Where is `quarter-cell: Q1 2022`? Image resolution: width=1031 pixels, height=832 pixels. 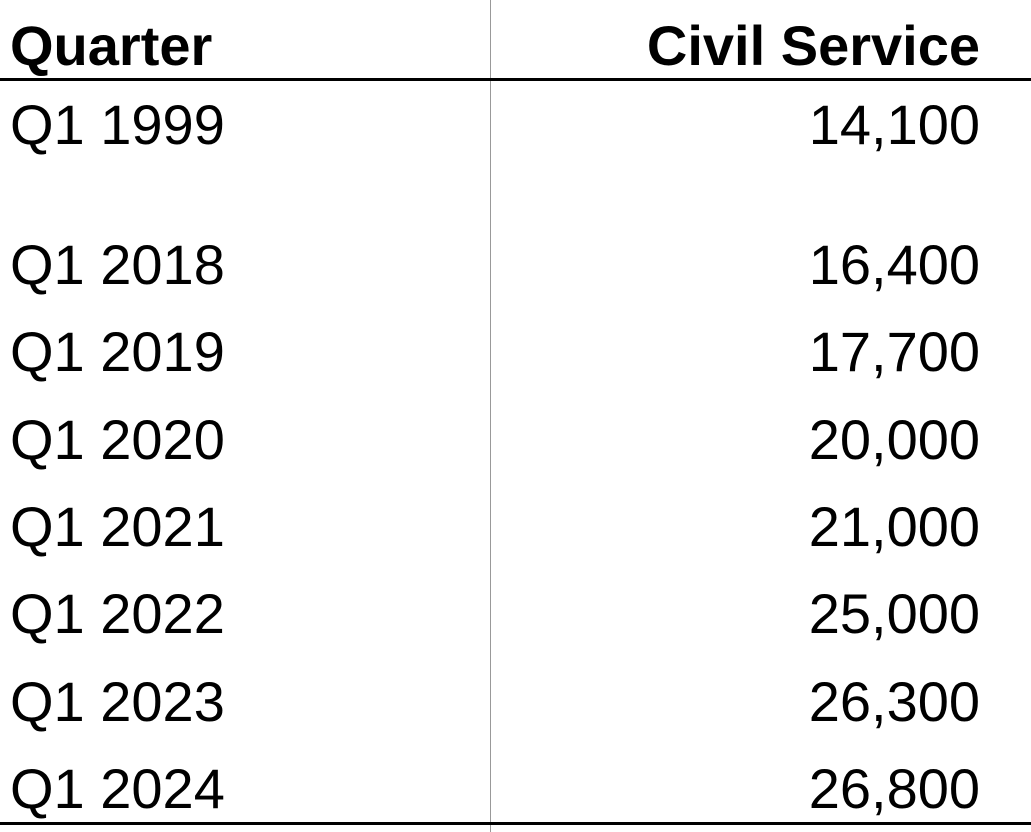 quarter-cell: Q1 2022 is located at coordinates (117, 614).